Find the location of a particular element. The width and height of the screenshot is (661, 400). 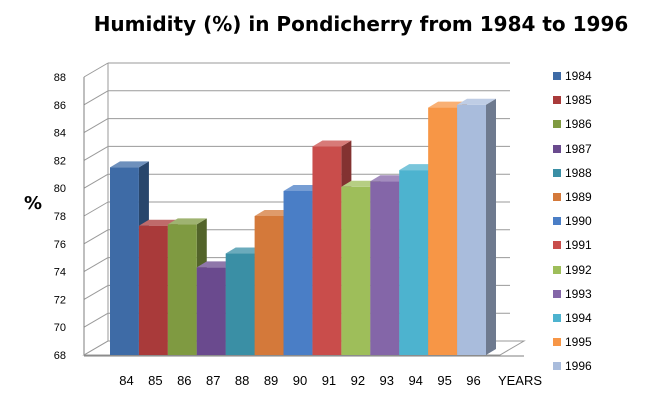

legend-label: 1995 is located at coordinates (578, 342).